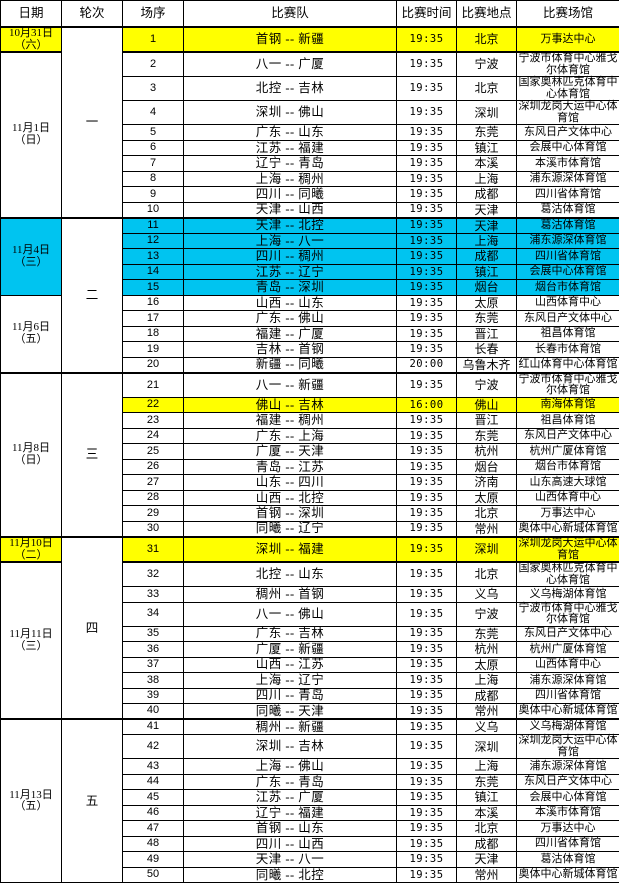 The height and width of the screenshot is (883, 619). I want to click on match-teams-cell: 深圳 -- 吉林, so click(290, 747).